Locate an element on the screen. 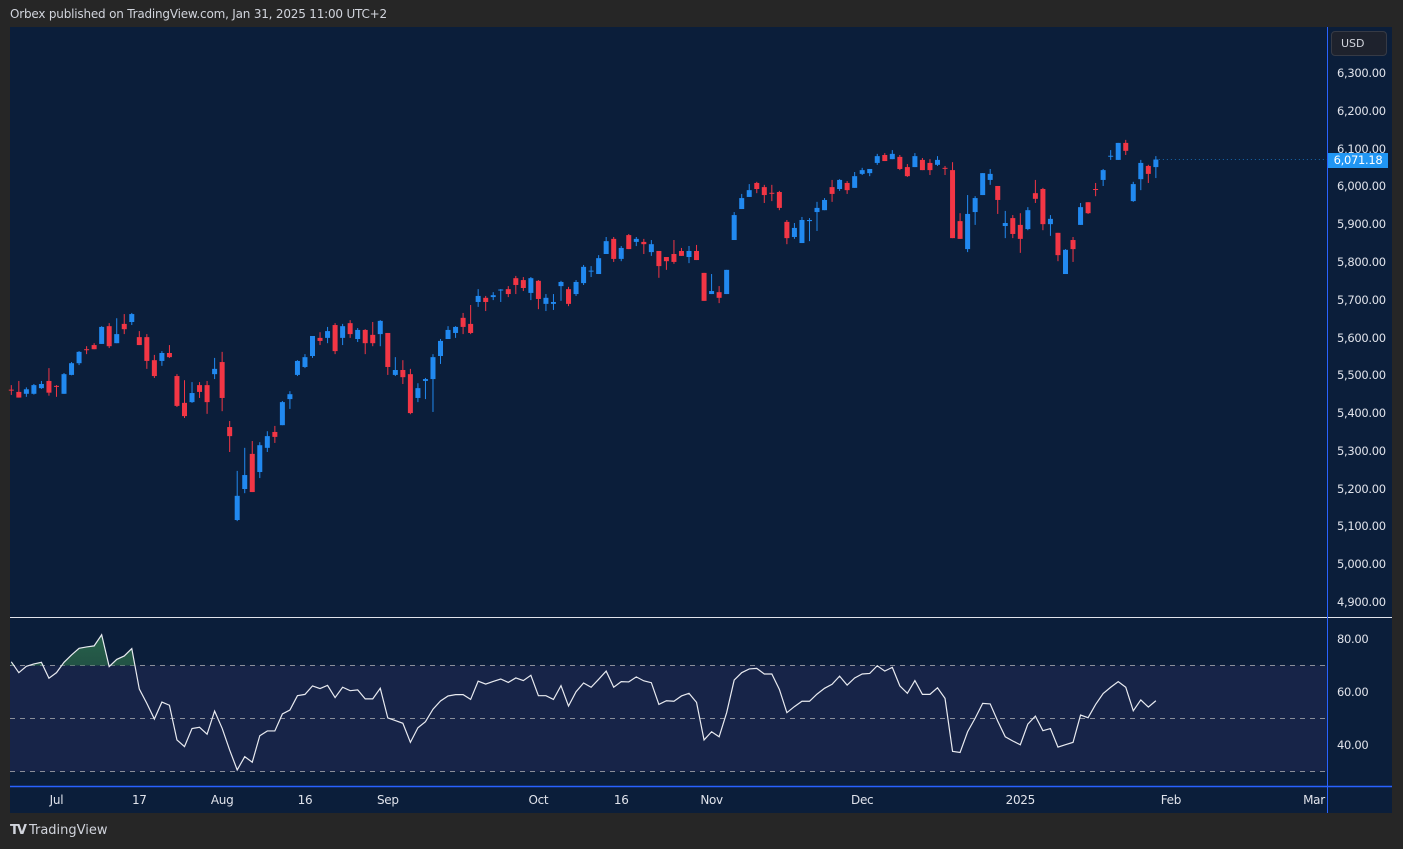 Image resolution: width=1403 pixels, height=849 pixels. price-tick-label: 5,100.00 is located at coordinates (1361, 526).